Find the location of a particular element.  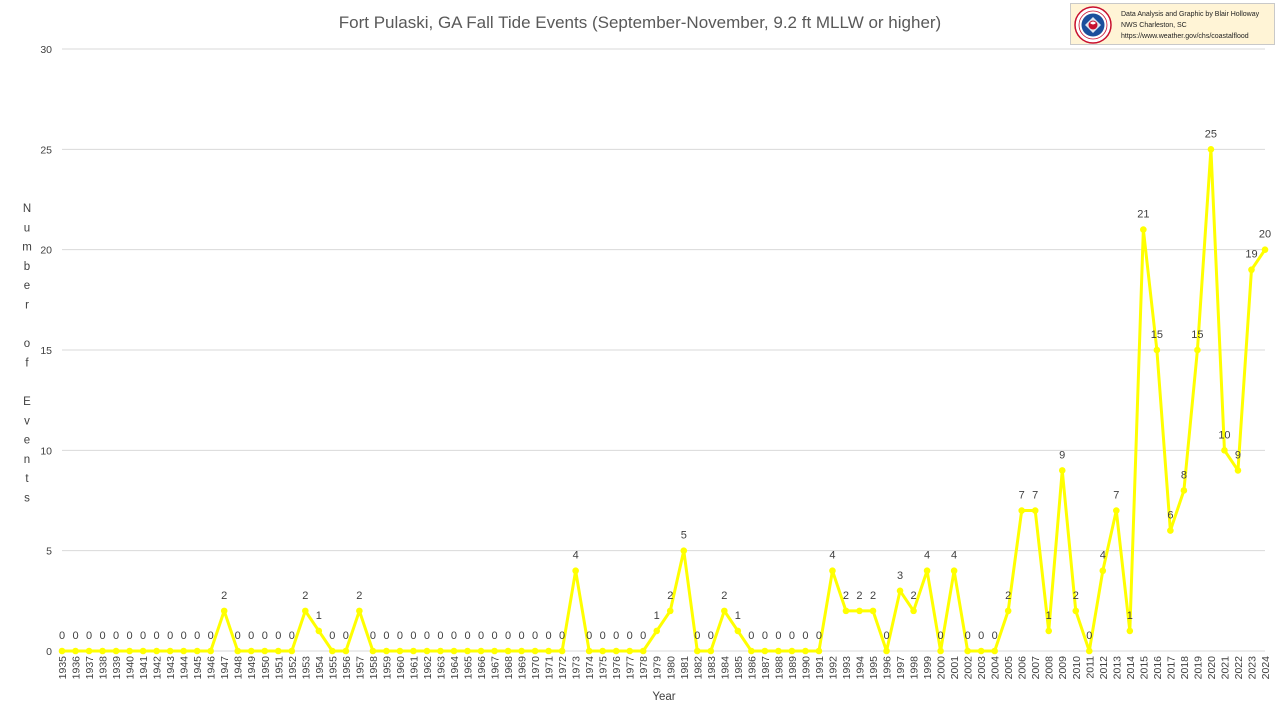

data-label: 1 is located at coordinates (1130, 616).